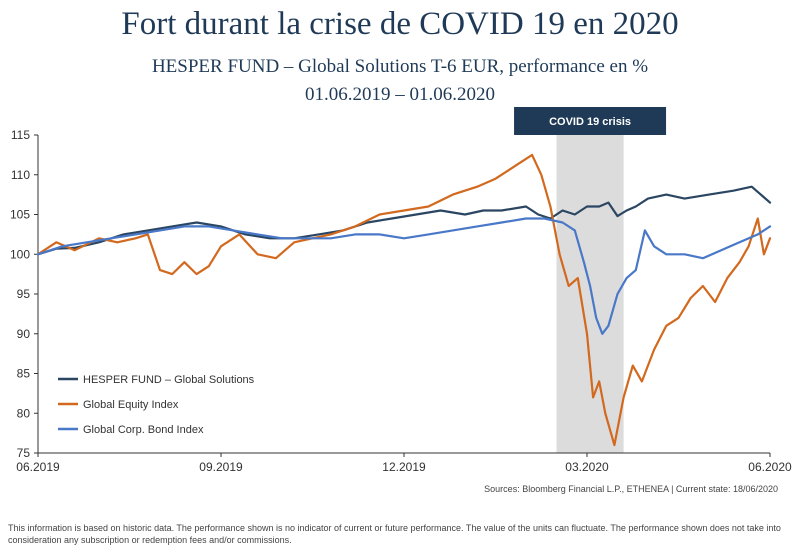 This screenshot has height=550, width=800. Describe the element at coordinates (770, 467) in the screenshot. I see `x-tick-label: 06.2020` at that location.